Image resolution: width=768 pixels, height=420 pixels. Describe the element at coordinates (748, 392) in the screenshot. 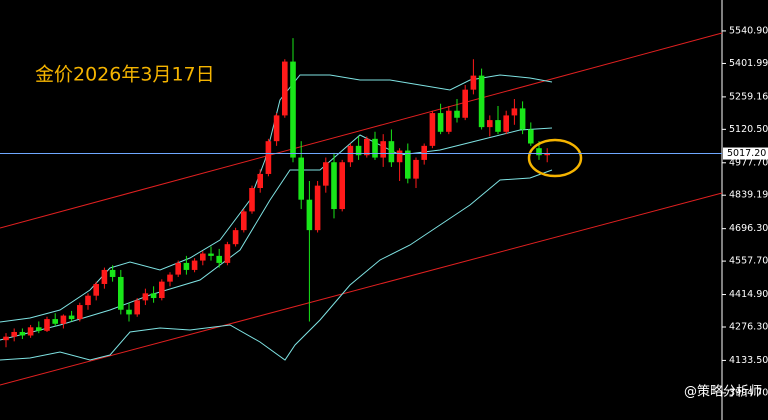

I see `y-tick-label: 3994.70` at that location.